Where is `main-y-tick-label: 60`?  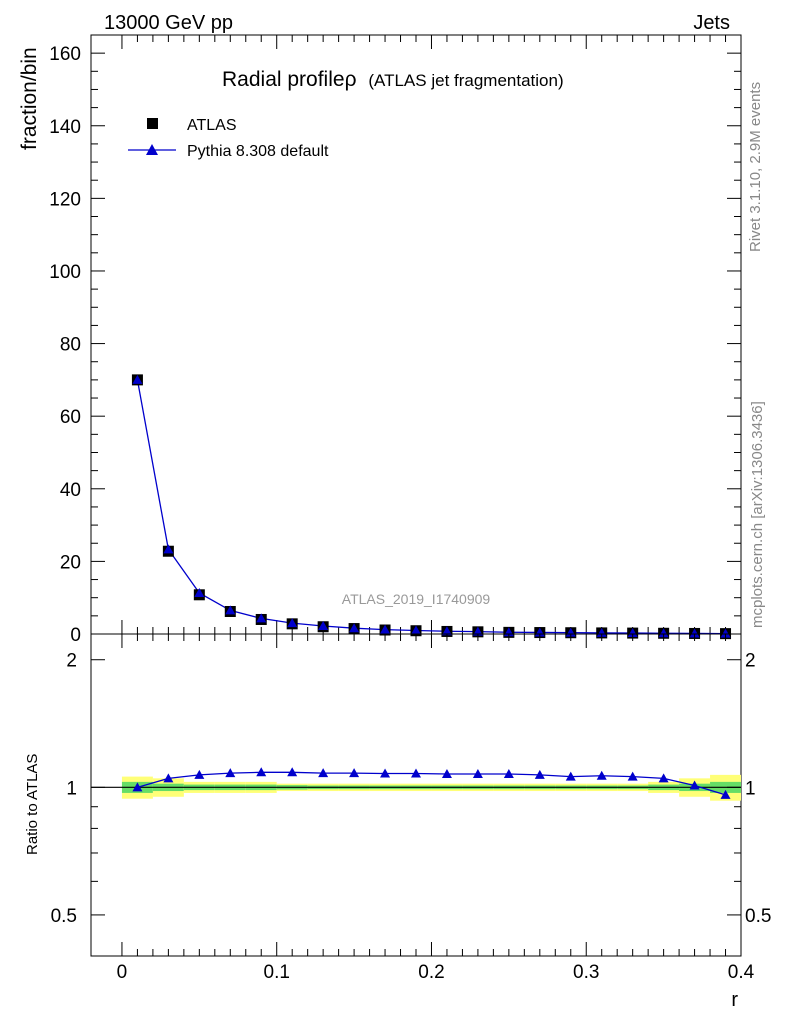 main-y-tick-label: 60 is located at coordinates (70, 417).